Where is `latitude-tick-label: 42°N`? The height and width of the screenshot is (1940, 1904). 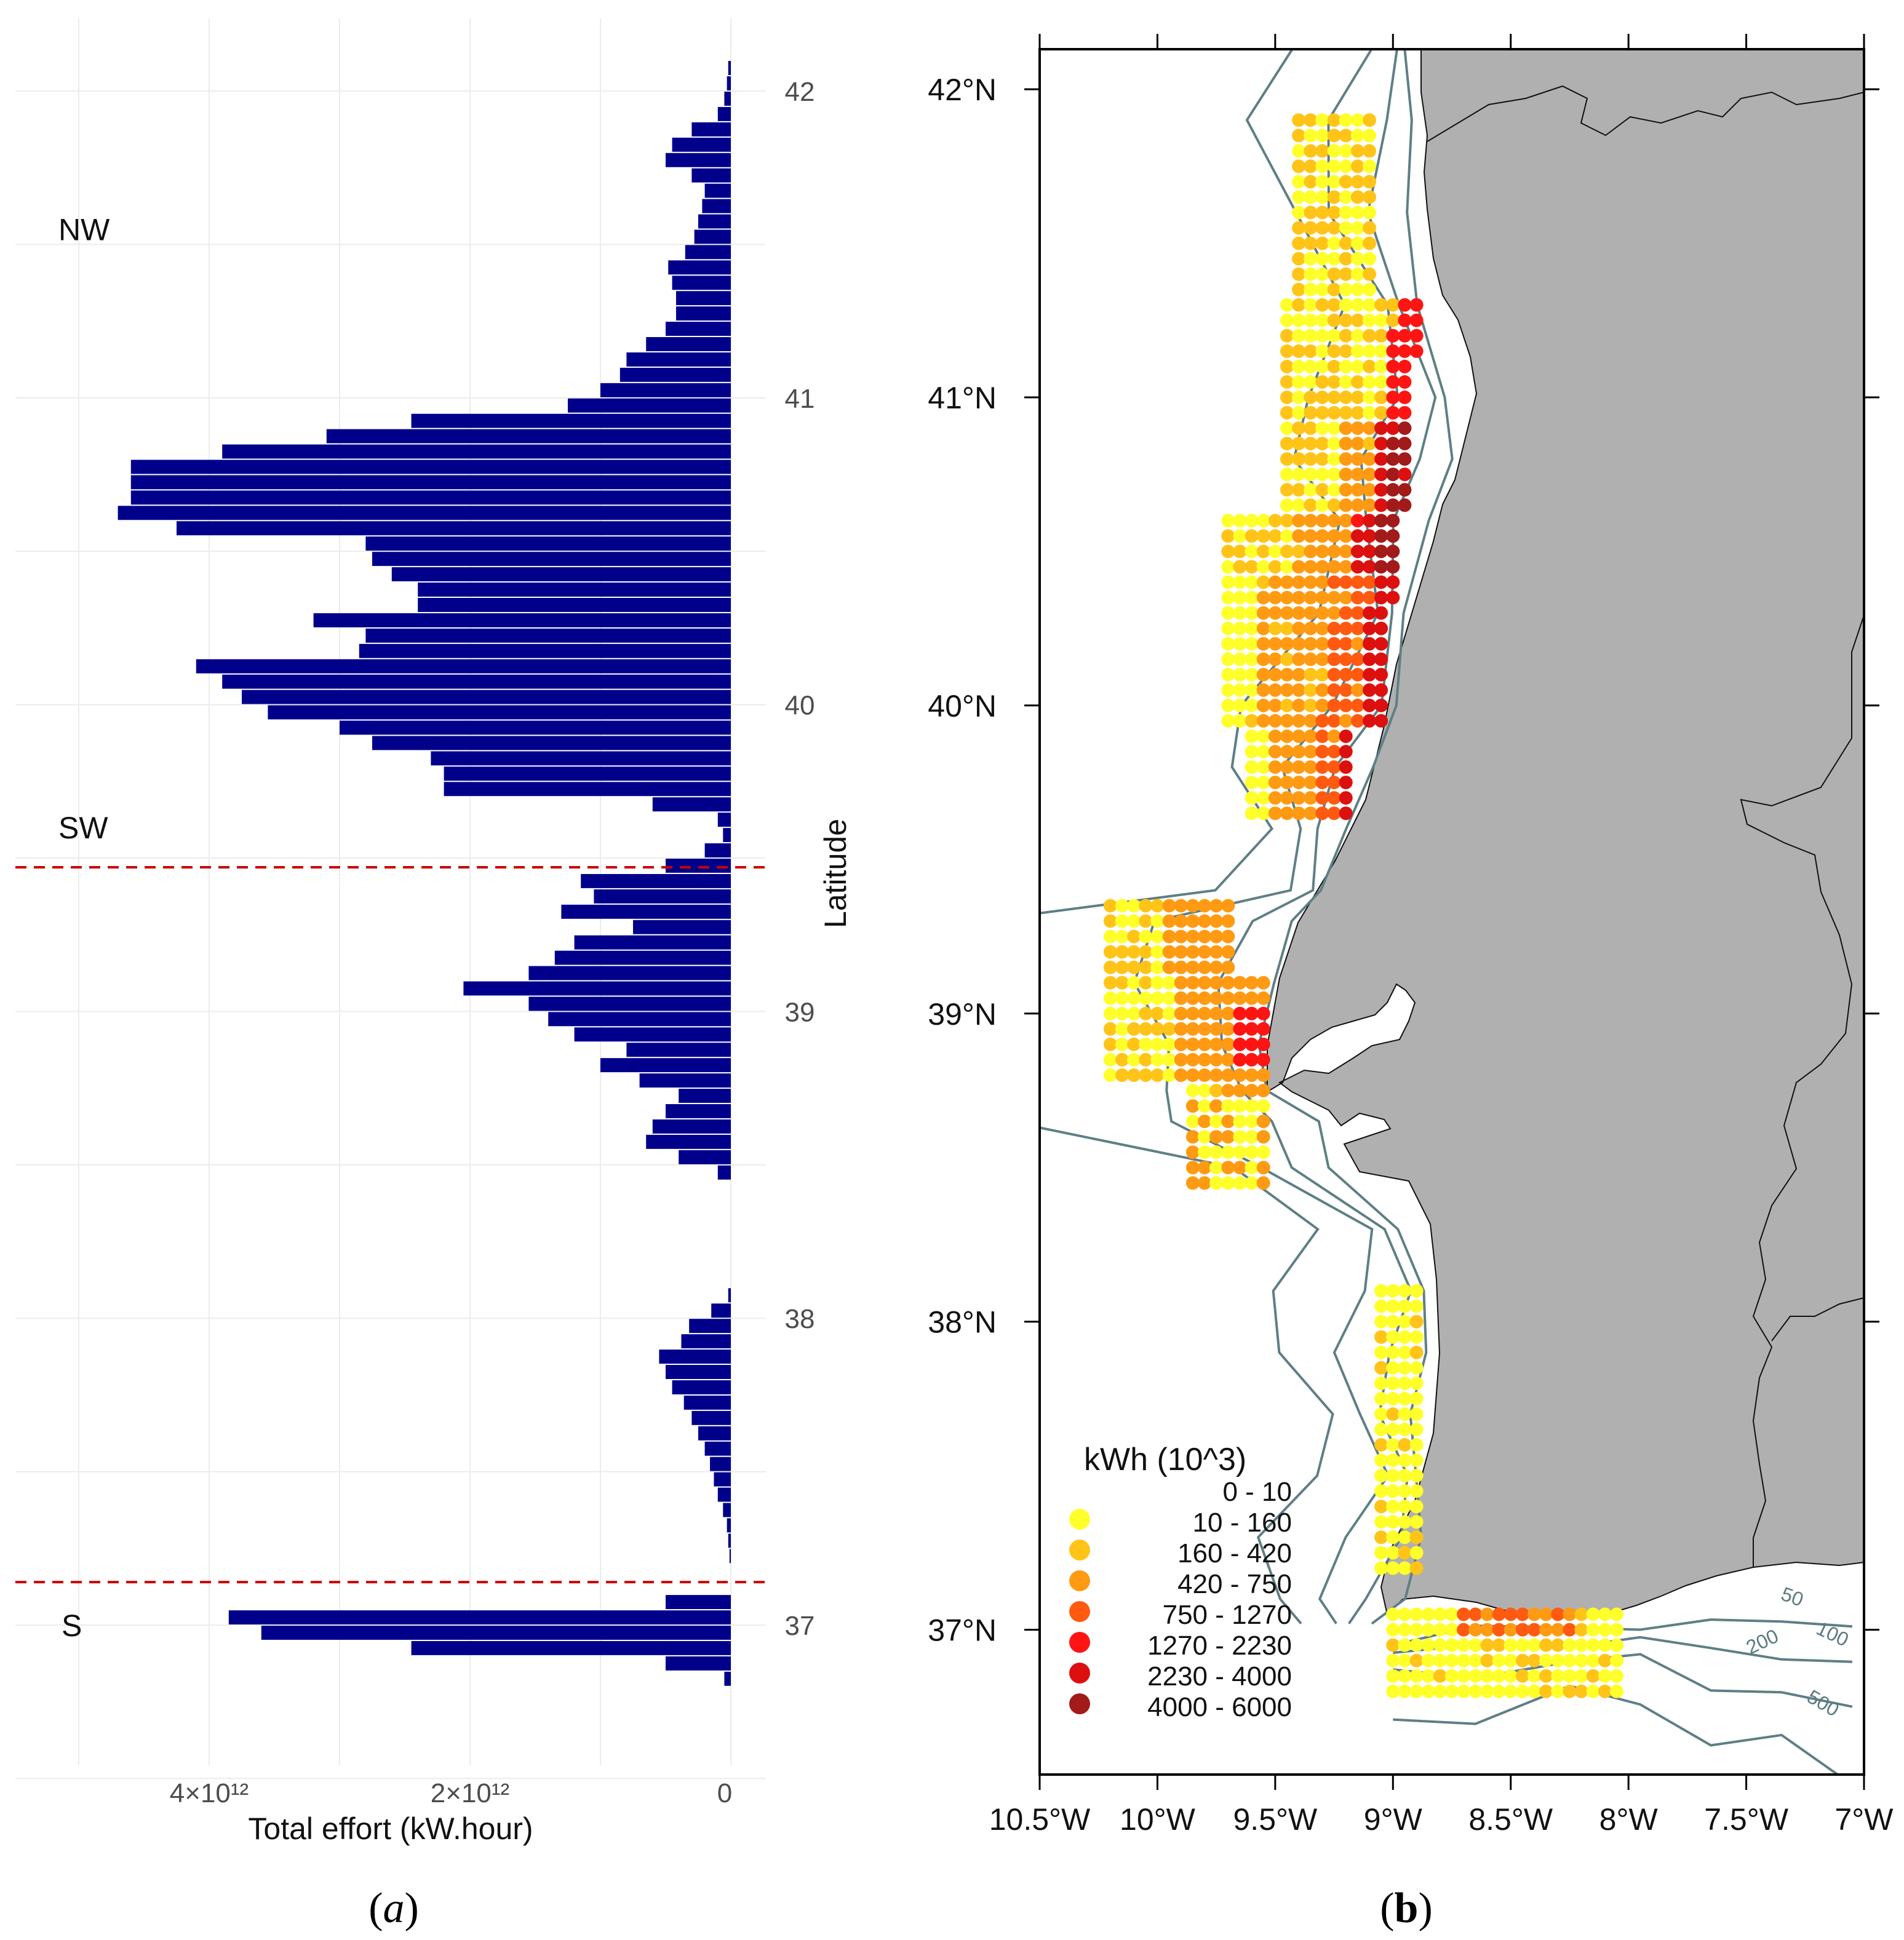
latitude-tick-label: 42°N is located at coordinates (963, 90).